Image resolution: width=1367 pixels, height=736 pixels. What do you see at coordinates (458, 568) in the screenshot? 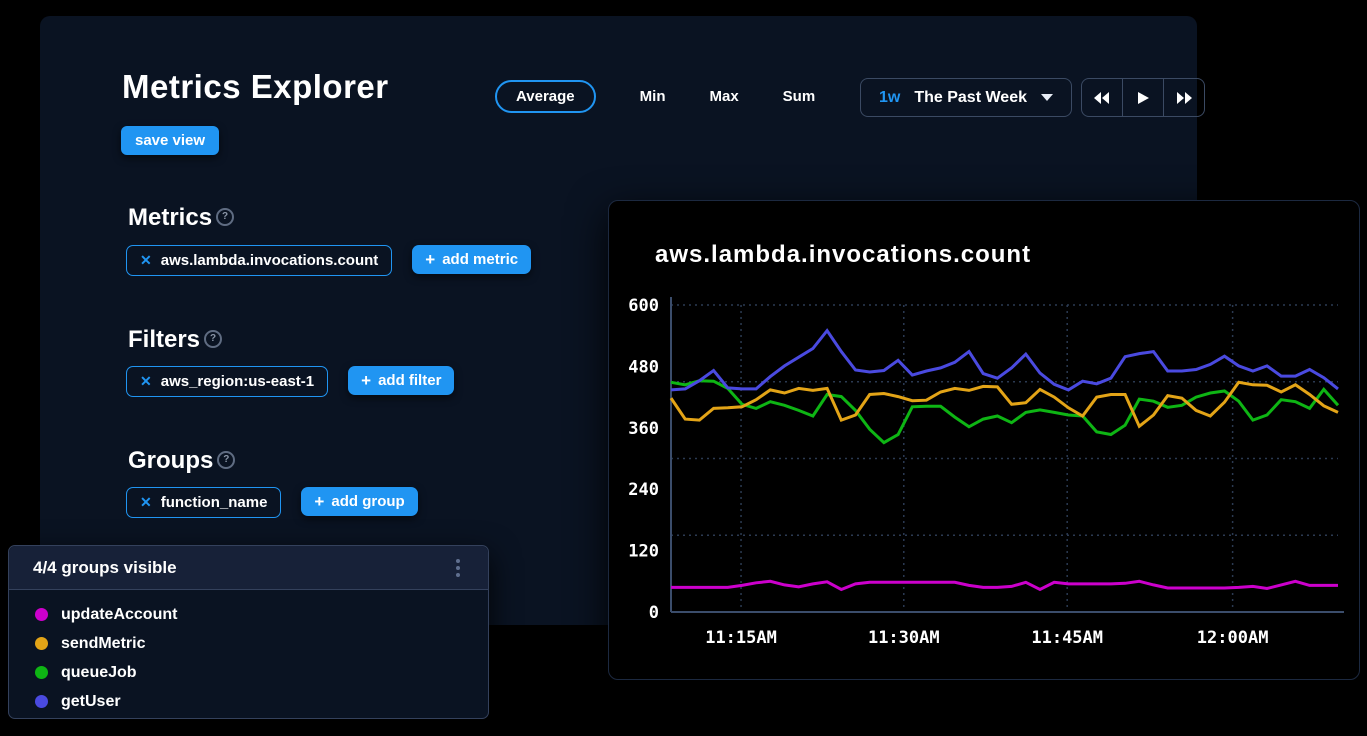
I see `kebab-menu-icon` at bounding box center [458, 568].